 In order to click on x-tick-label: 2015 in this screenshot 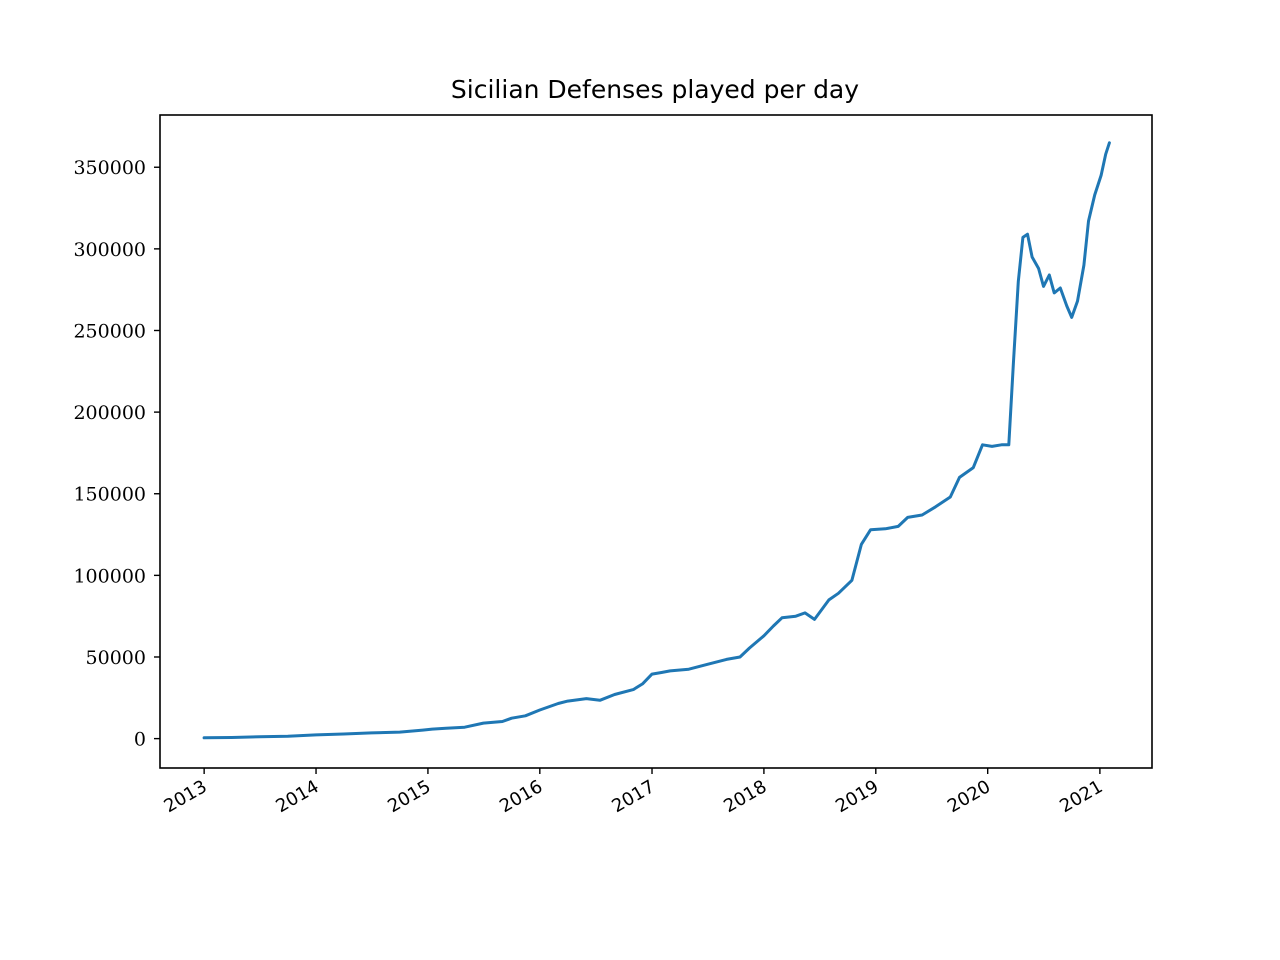, I will do `click(409, 796)`.